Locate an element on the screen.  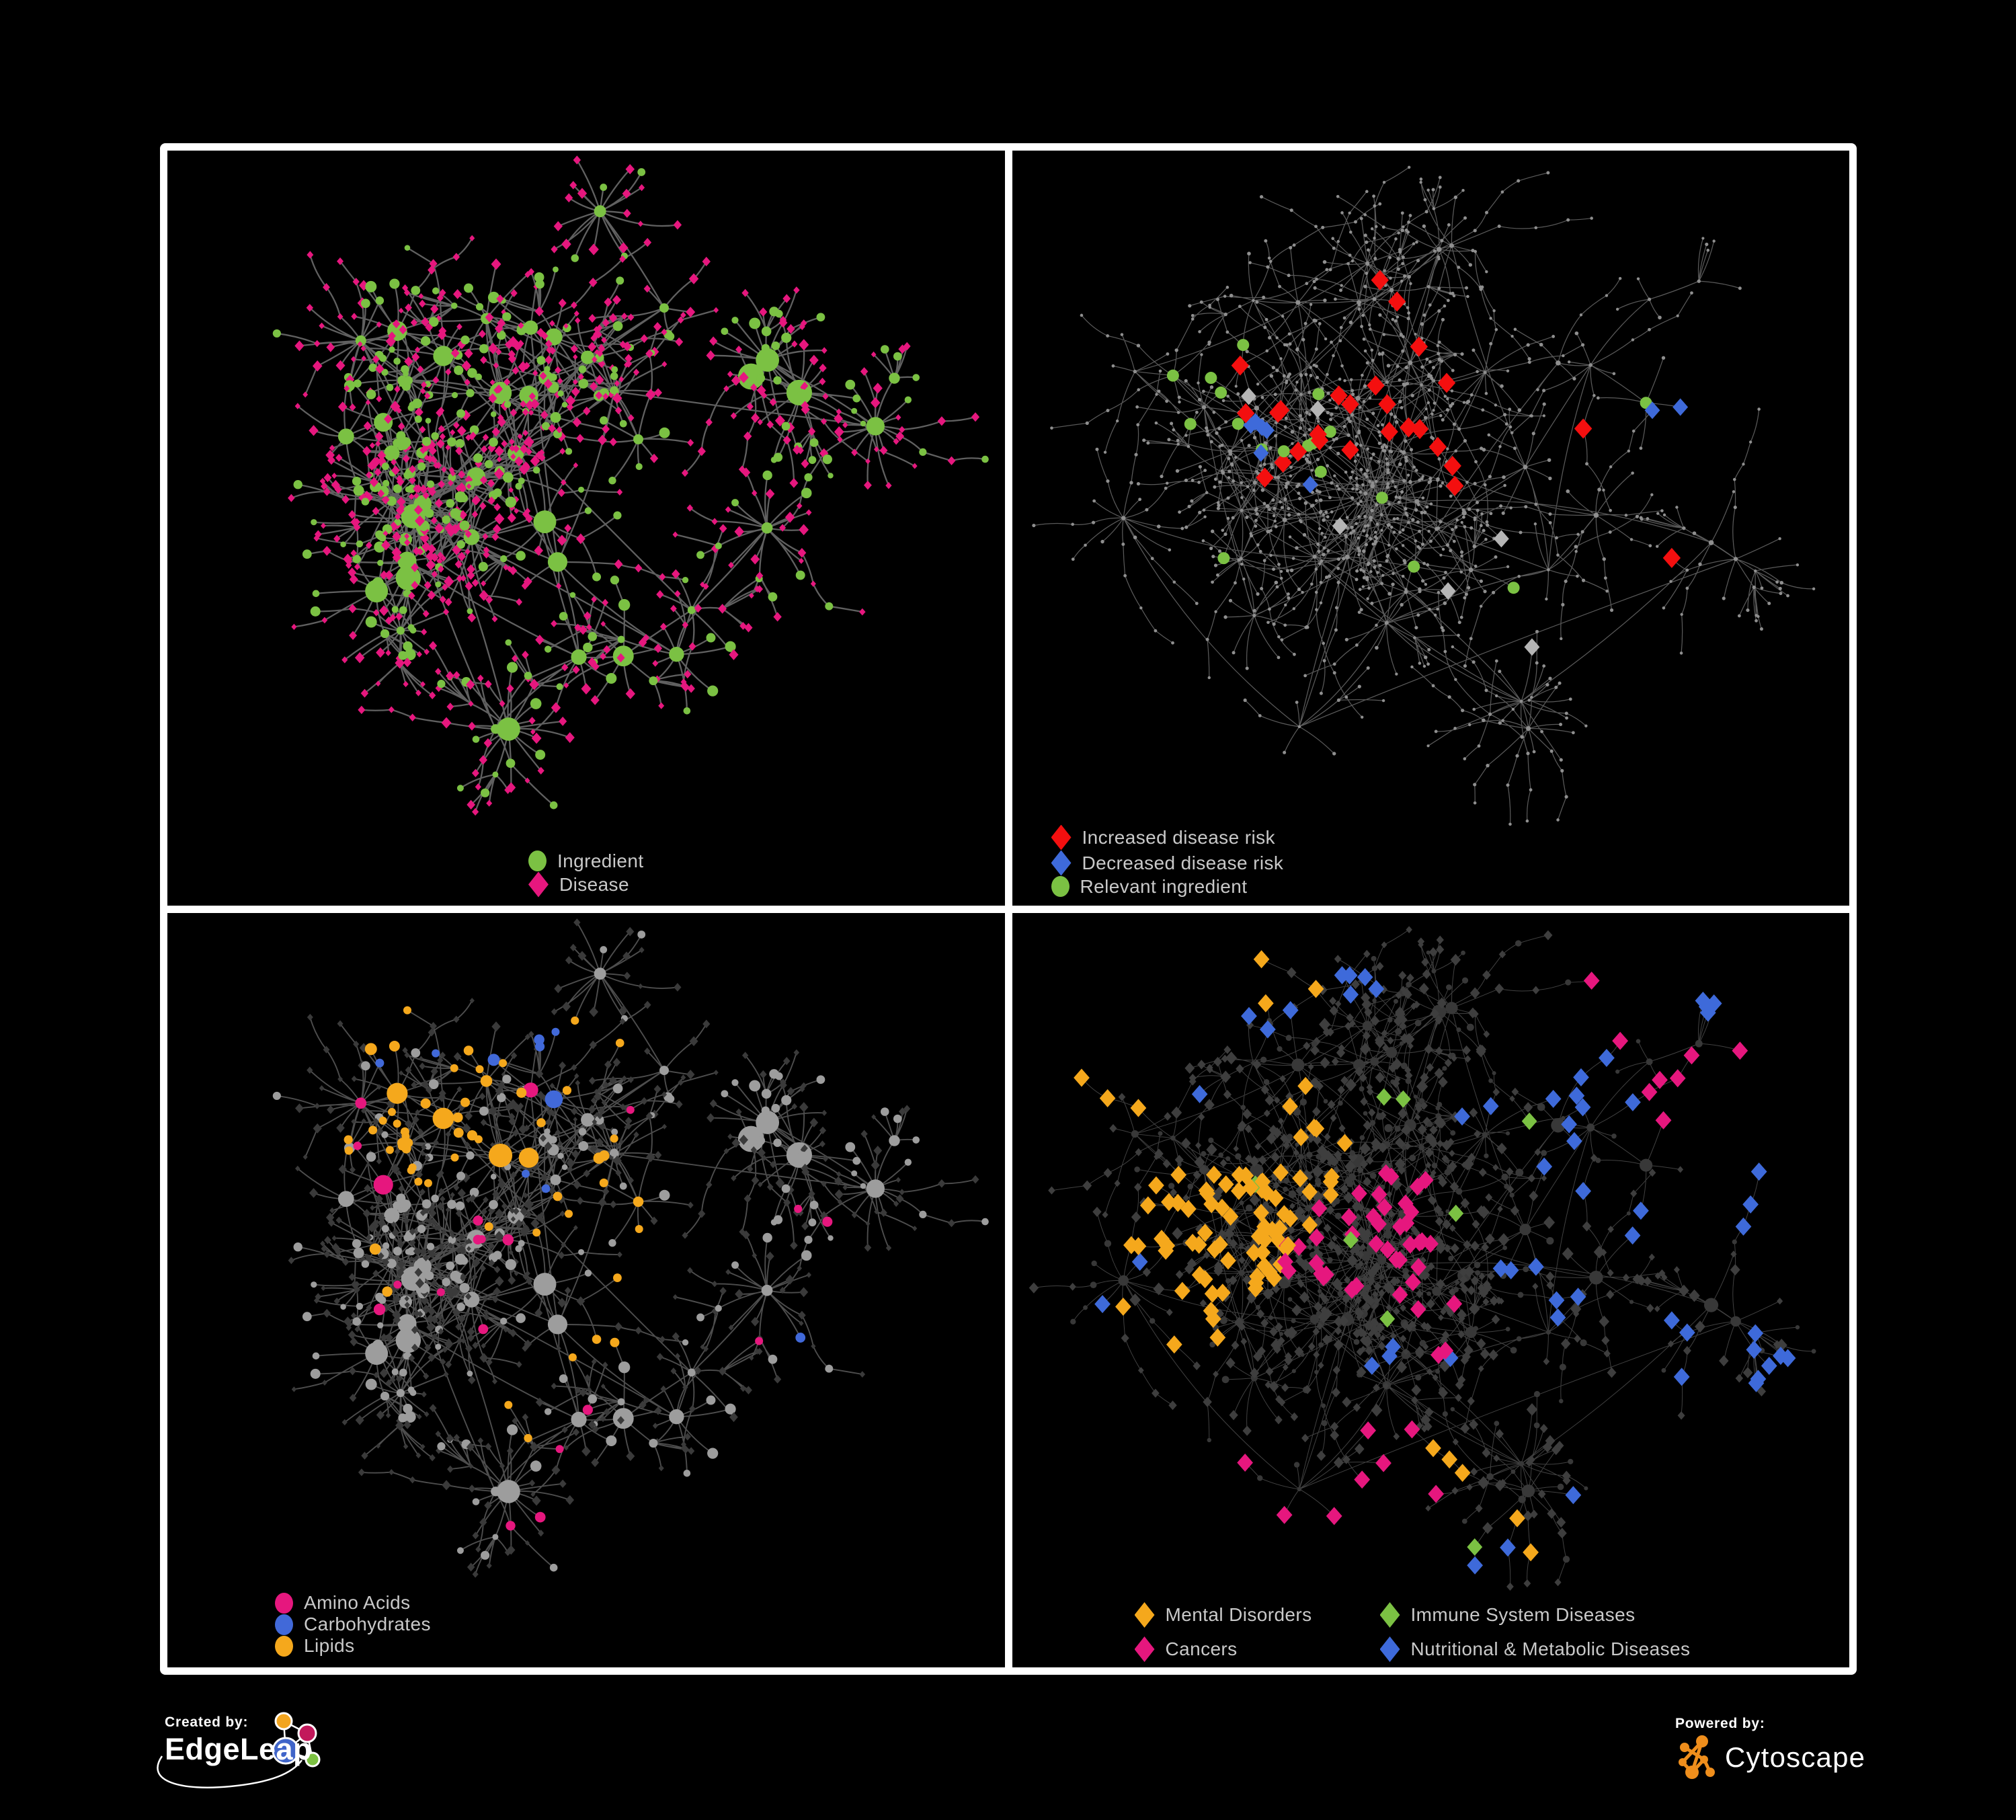
legend-item-lipids: Lipids is located at coordinates (353, 1646).